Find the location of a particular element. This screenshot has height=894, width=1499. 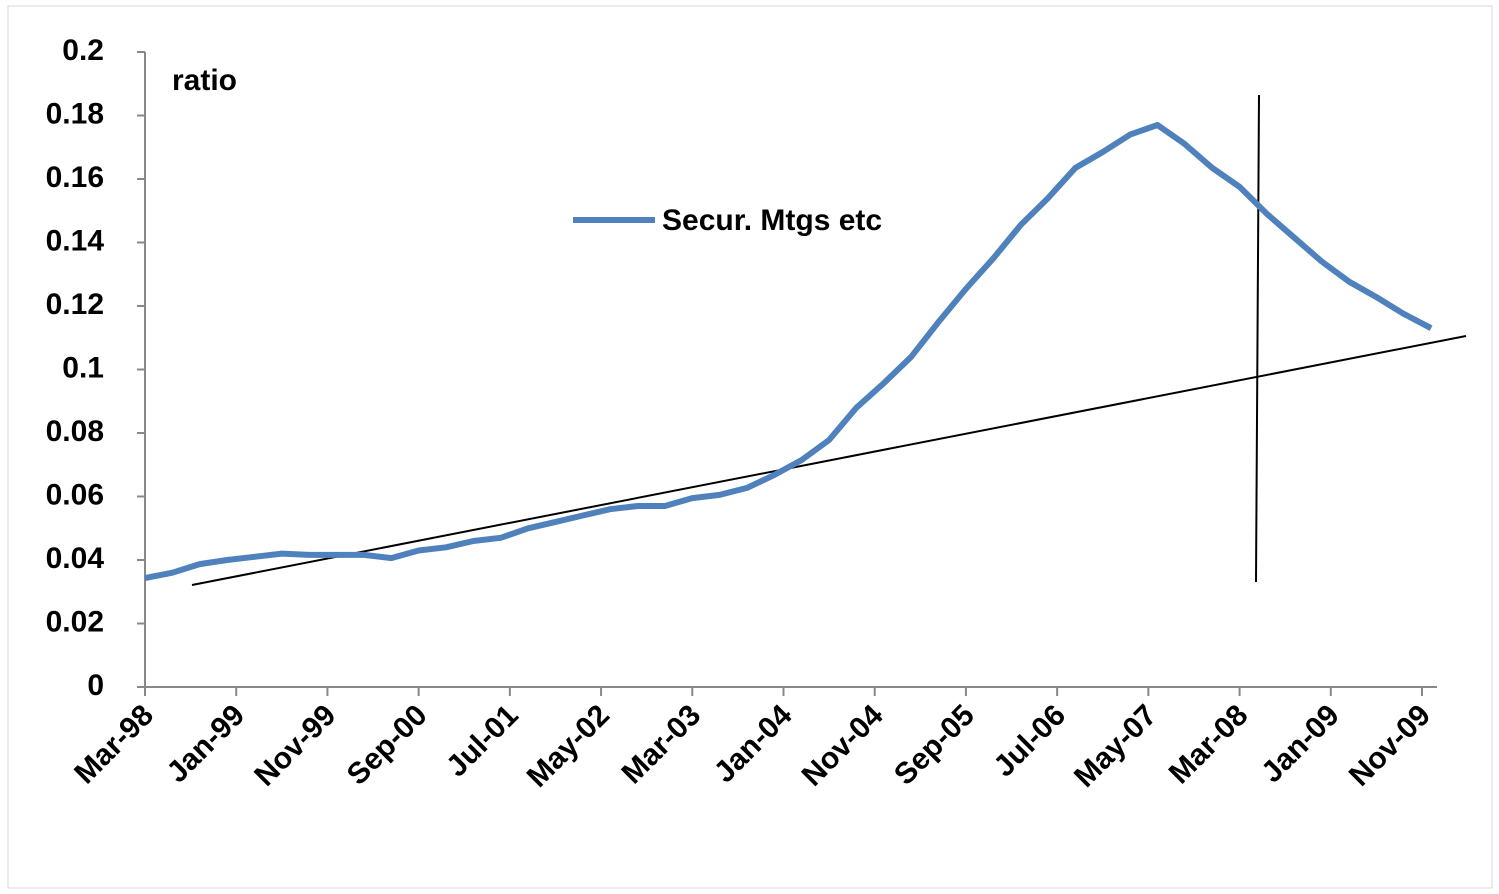

x-tick-label: Mar-08 is located at coordinates (1209, 745).